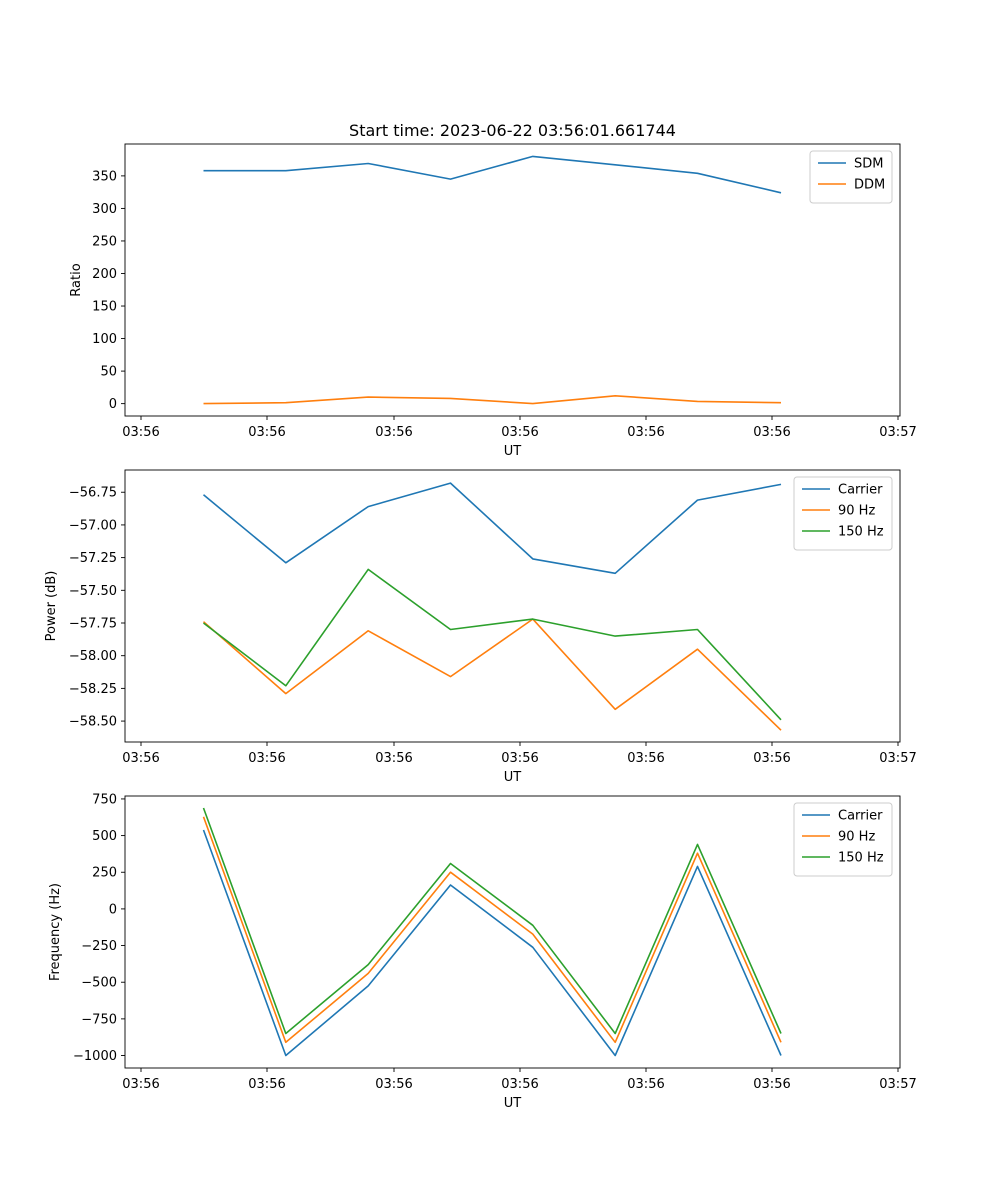 This screenshot has height=1200, width=1000. What do you see at coordinates (99, 983) in the screenshot?
I see `y-tick-label: −500` at bounding box center [99, 983].